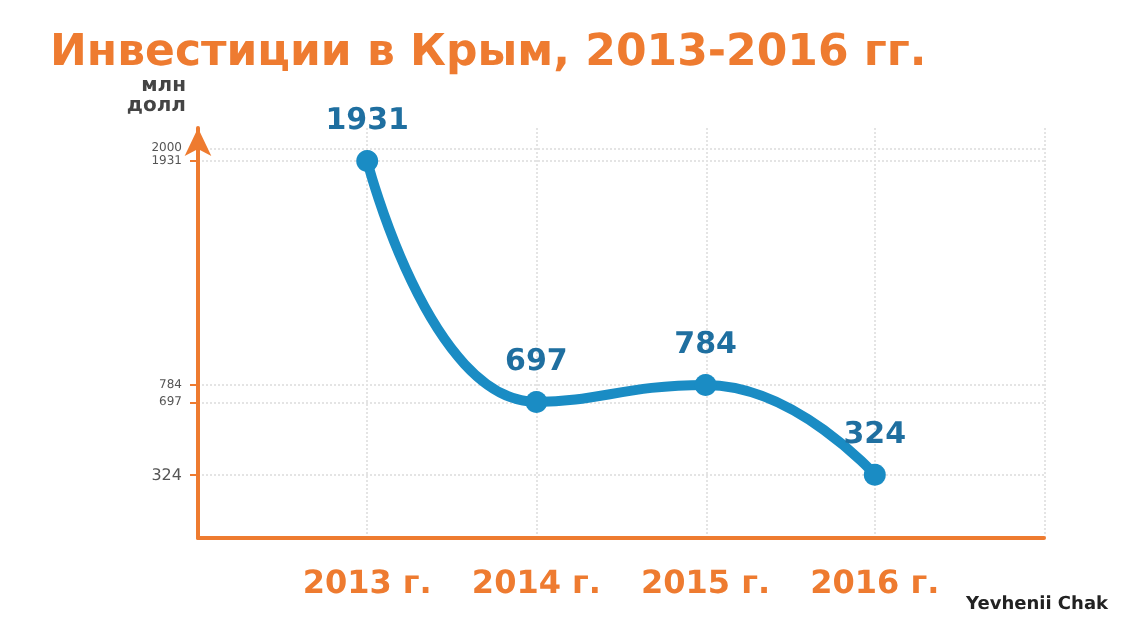 This screenshot has width=1140, height=642. I want to click on x-tick-label: 2015 г., so click(706, 582).